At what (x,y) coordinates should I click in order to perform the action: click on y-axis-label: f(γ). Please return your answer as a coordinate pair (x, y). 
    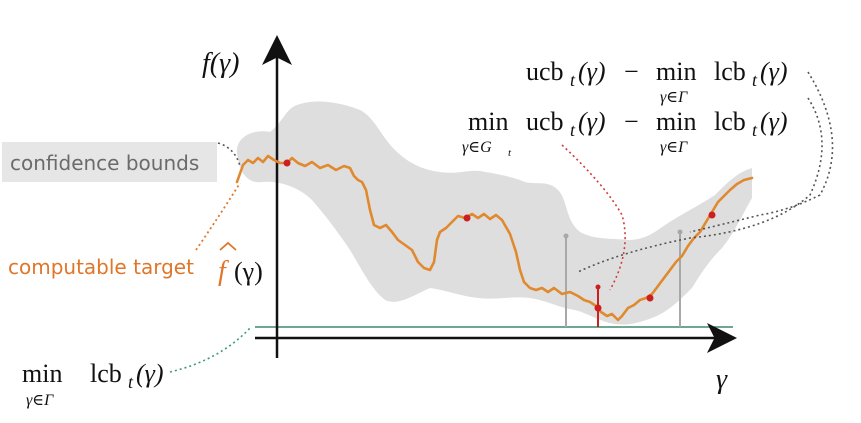
    Looking at the image, I should click on (220, 63).